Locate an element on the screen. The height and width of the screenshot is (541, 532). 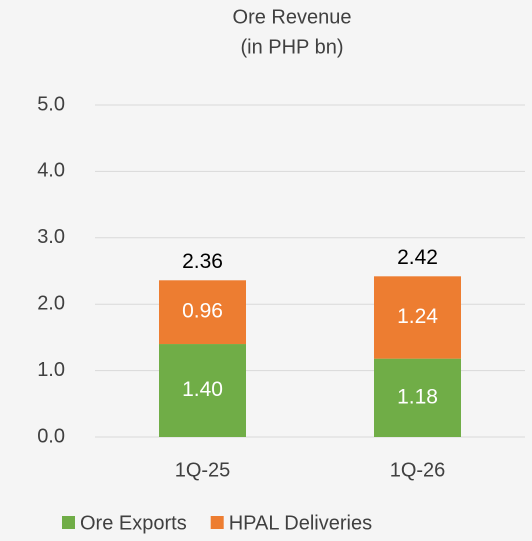
total-label: 2.36 is located at coordinates (202, 261).